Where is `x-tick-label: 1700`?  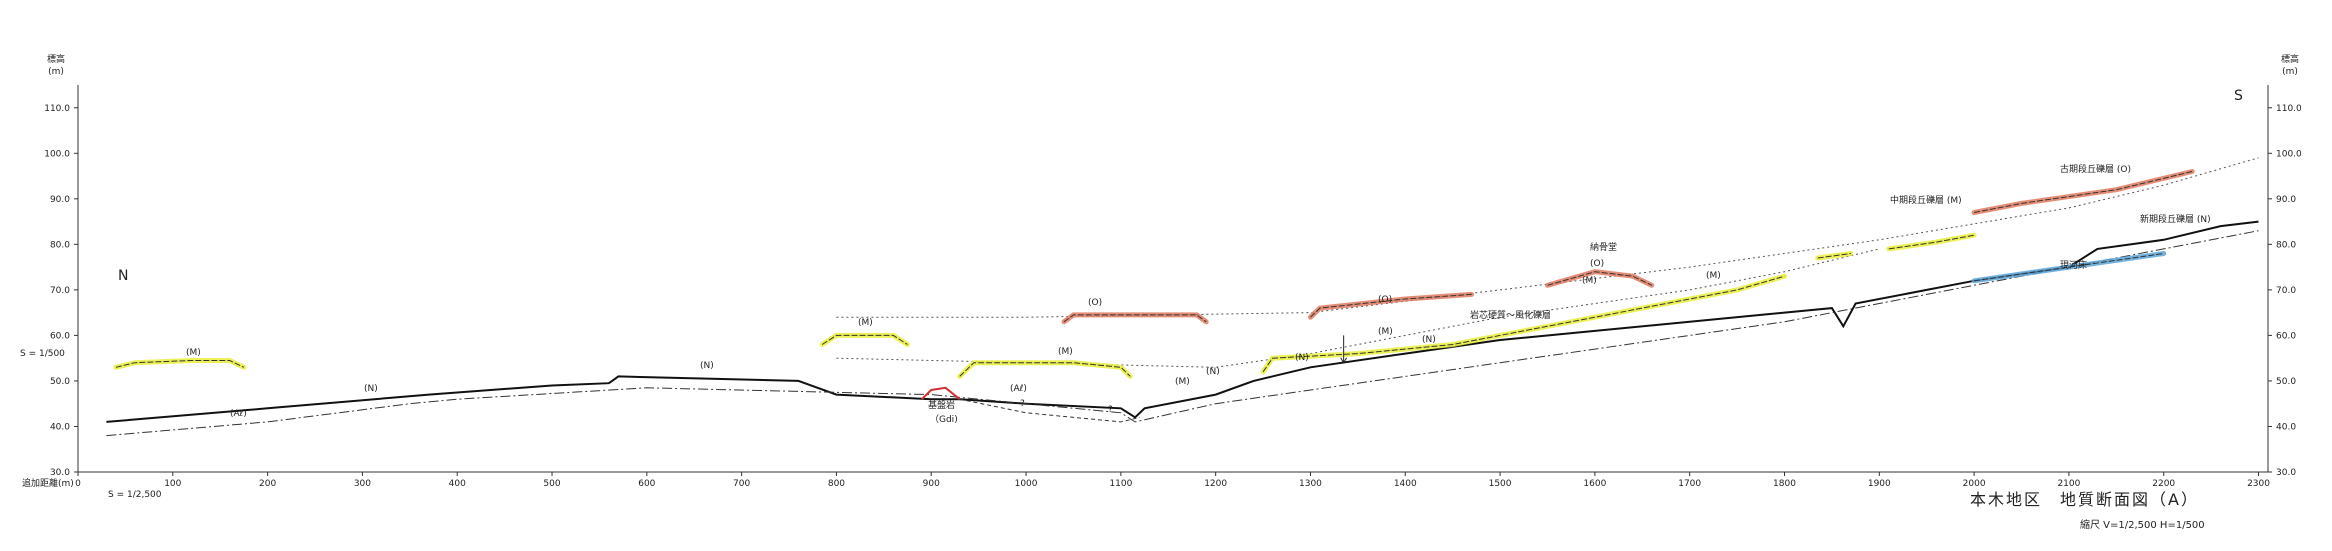
x-tick-label: 1700 is located at coordinates (1689, 484).